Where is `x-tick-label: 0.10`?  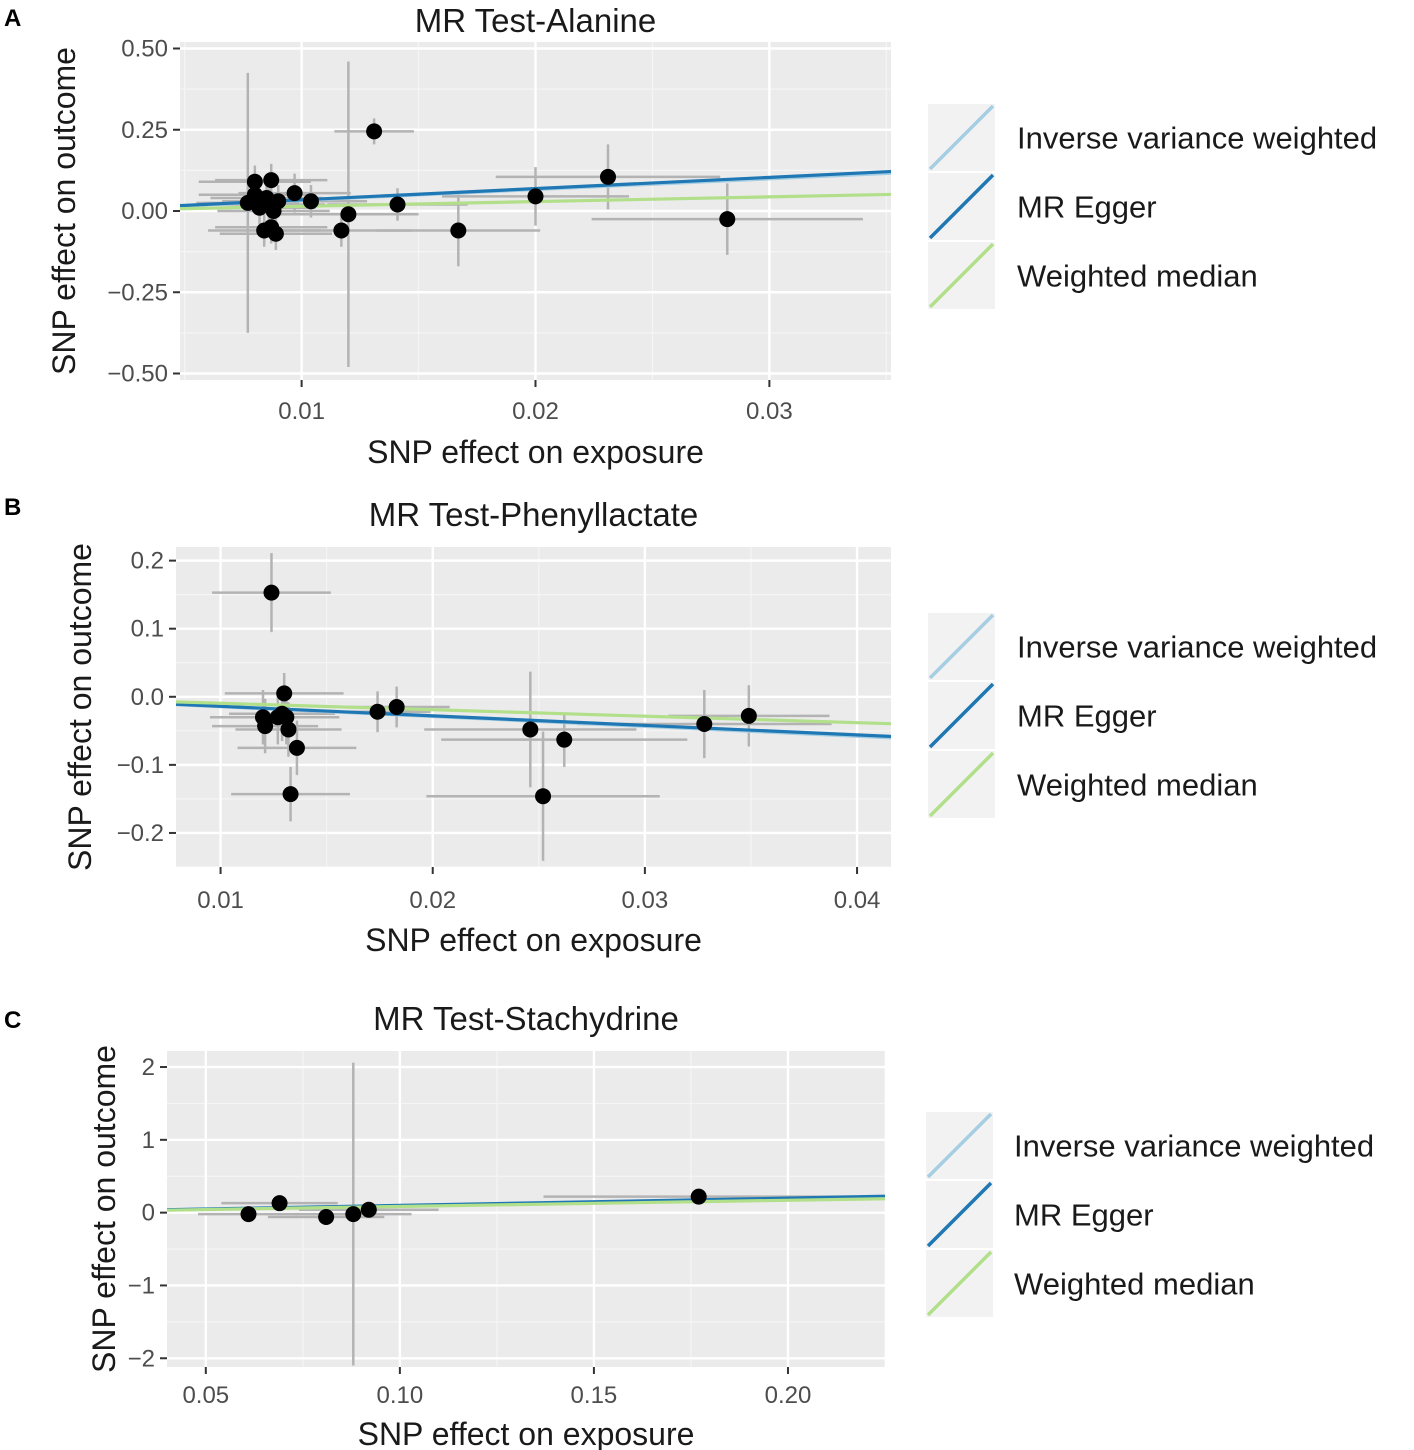 x-tick-label: 0.10 is located at coordinates (400, 1395).